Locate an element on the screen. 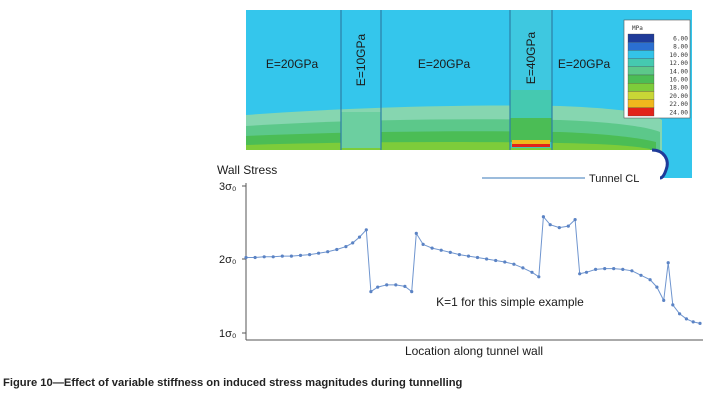 This screenshot has width=715, height=404. legend-level-label: 6.00 is located at coordinates (680, 39).